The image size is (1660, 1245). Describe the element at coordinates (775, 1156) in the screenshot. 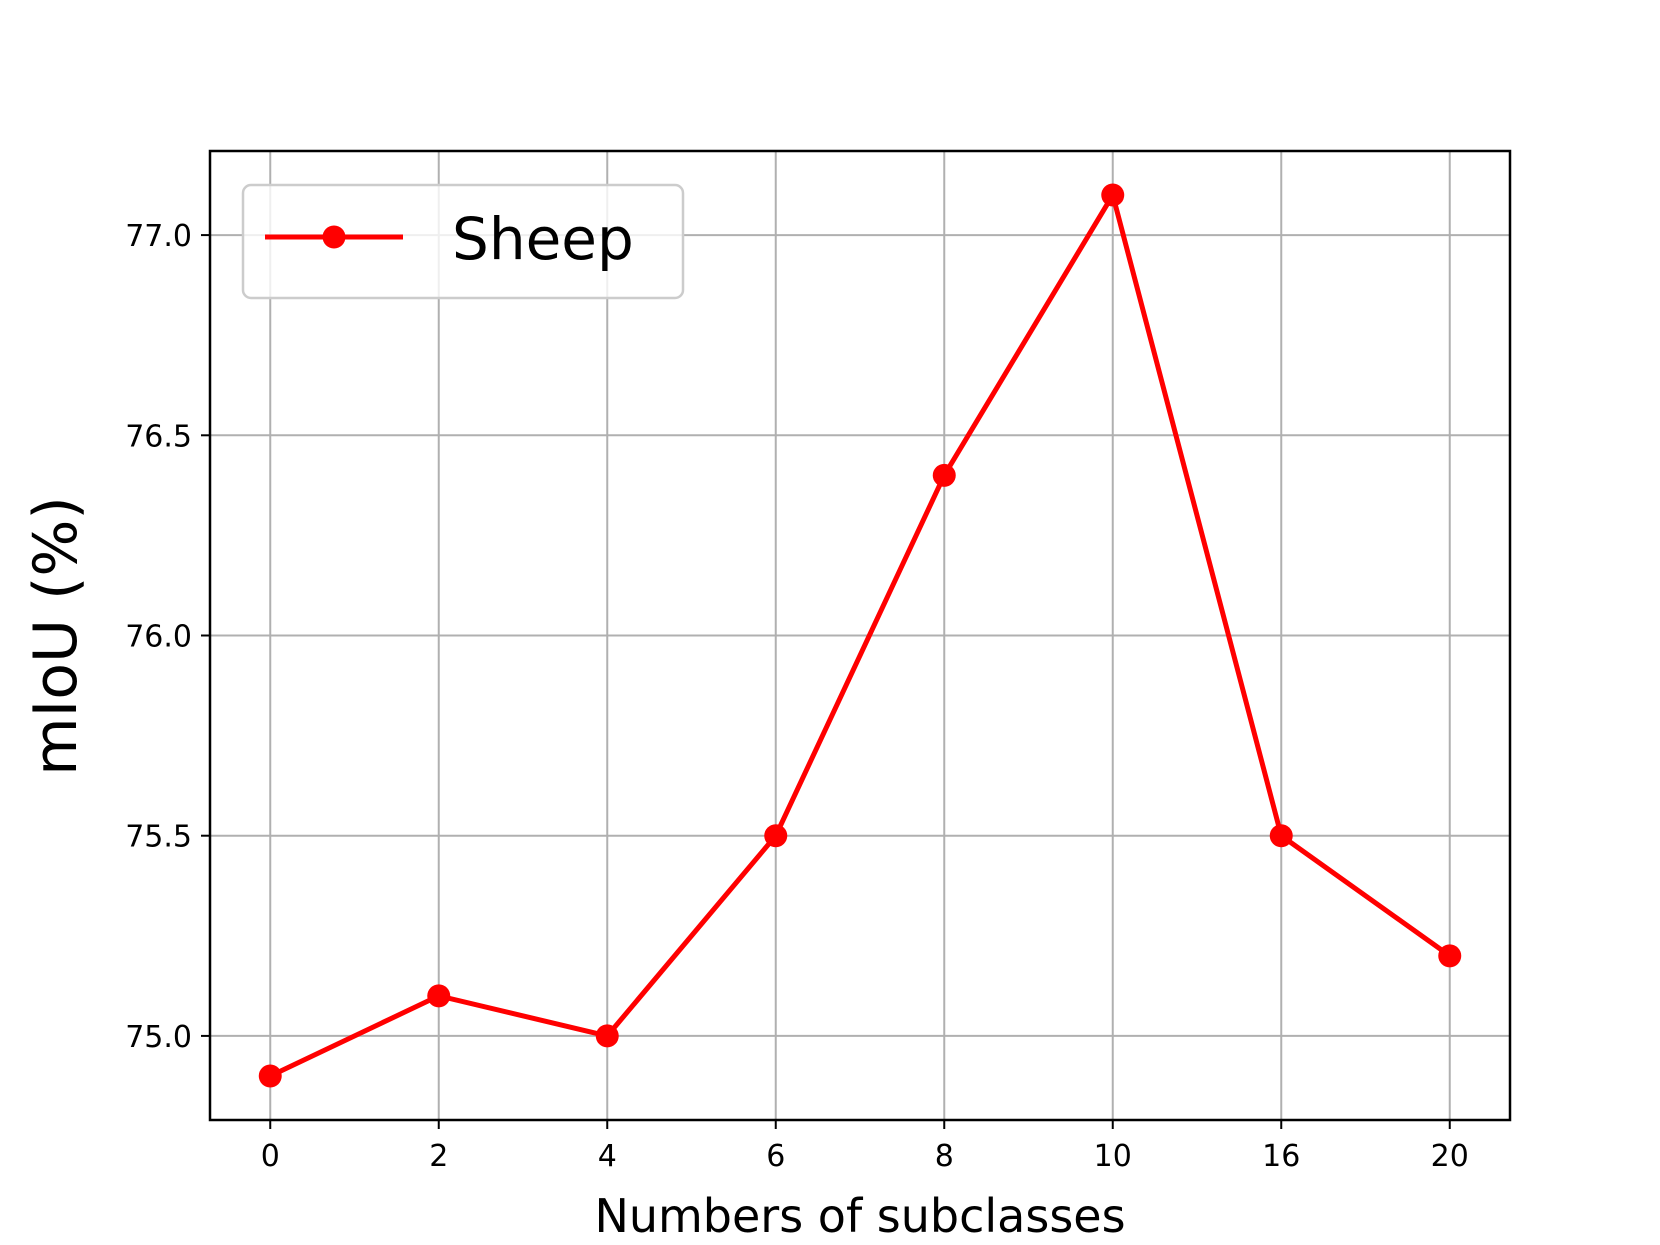

I see `x-tick-label: 6` at that location.